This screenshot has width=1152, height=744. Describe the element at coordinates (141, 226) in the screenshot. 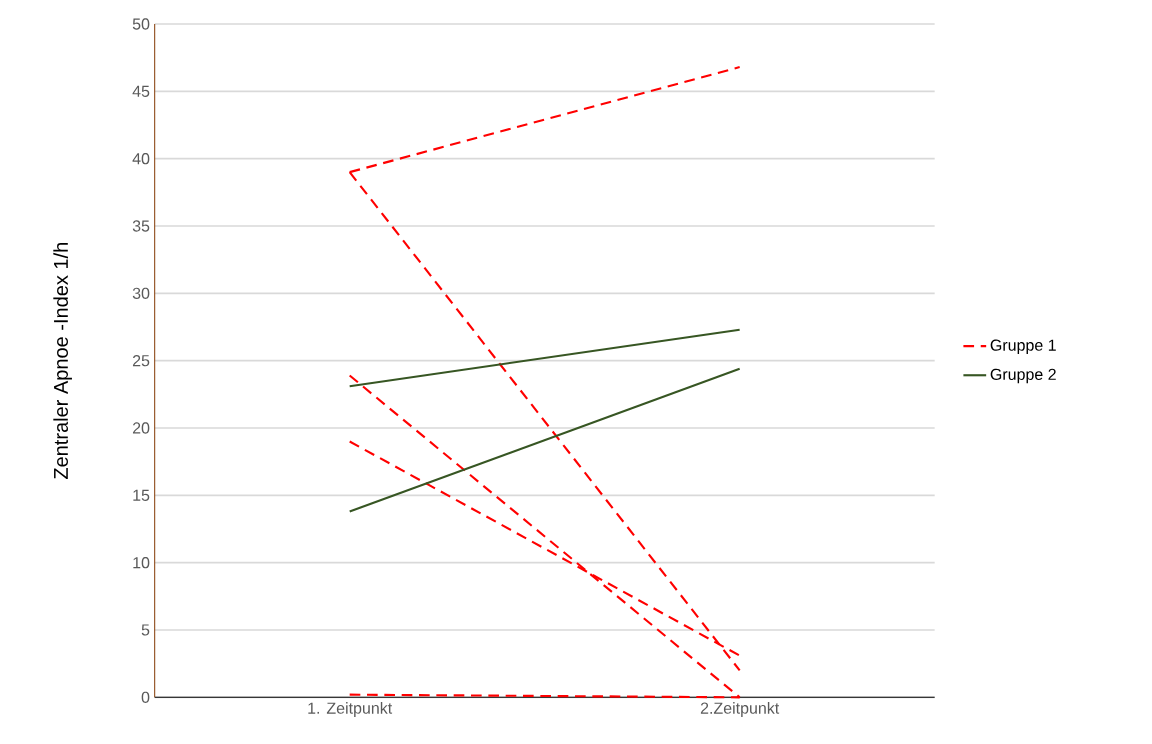

I see `y-tick-label: 35` at that location.